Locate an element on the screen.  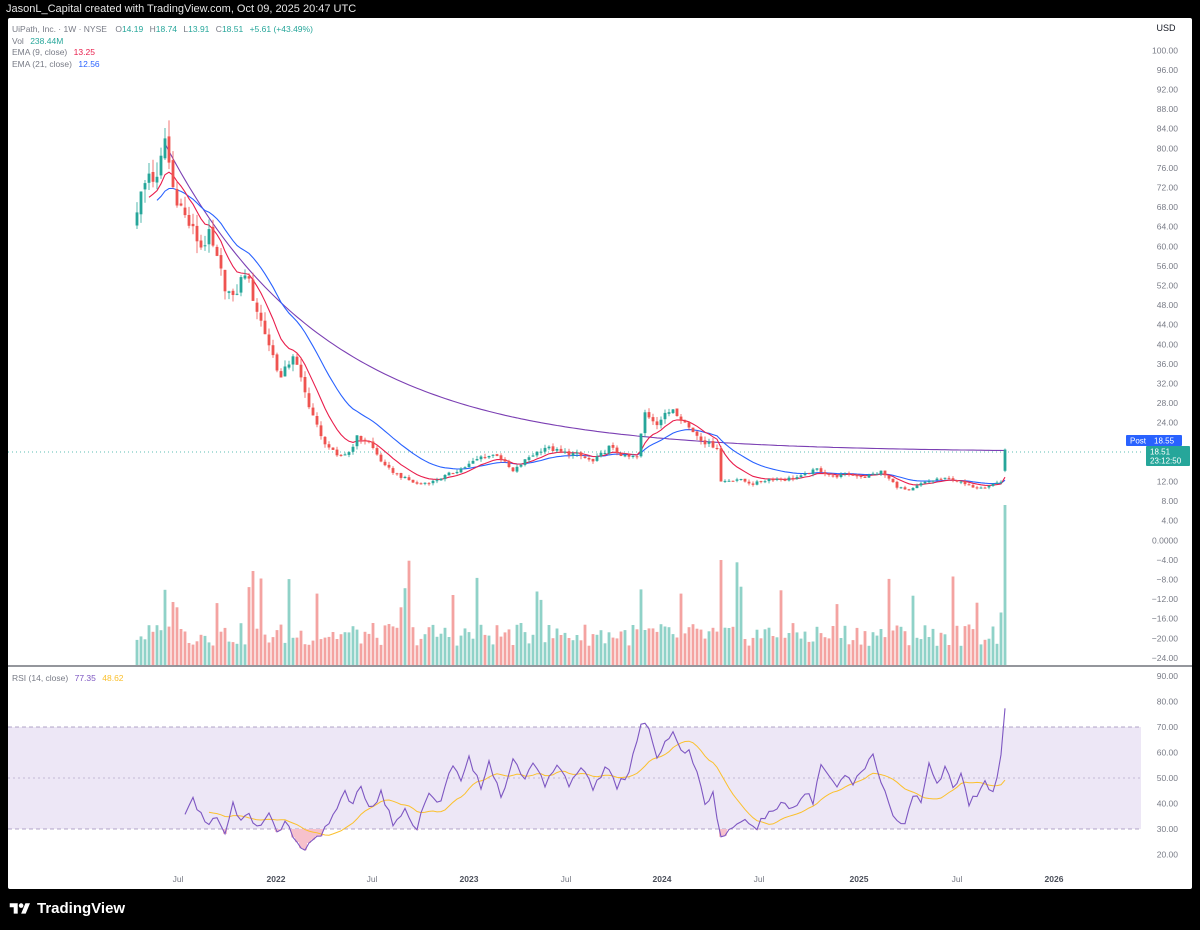
rsi-ma-line is located at coordinates (607, 788).